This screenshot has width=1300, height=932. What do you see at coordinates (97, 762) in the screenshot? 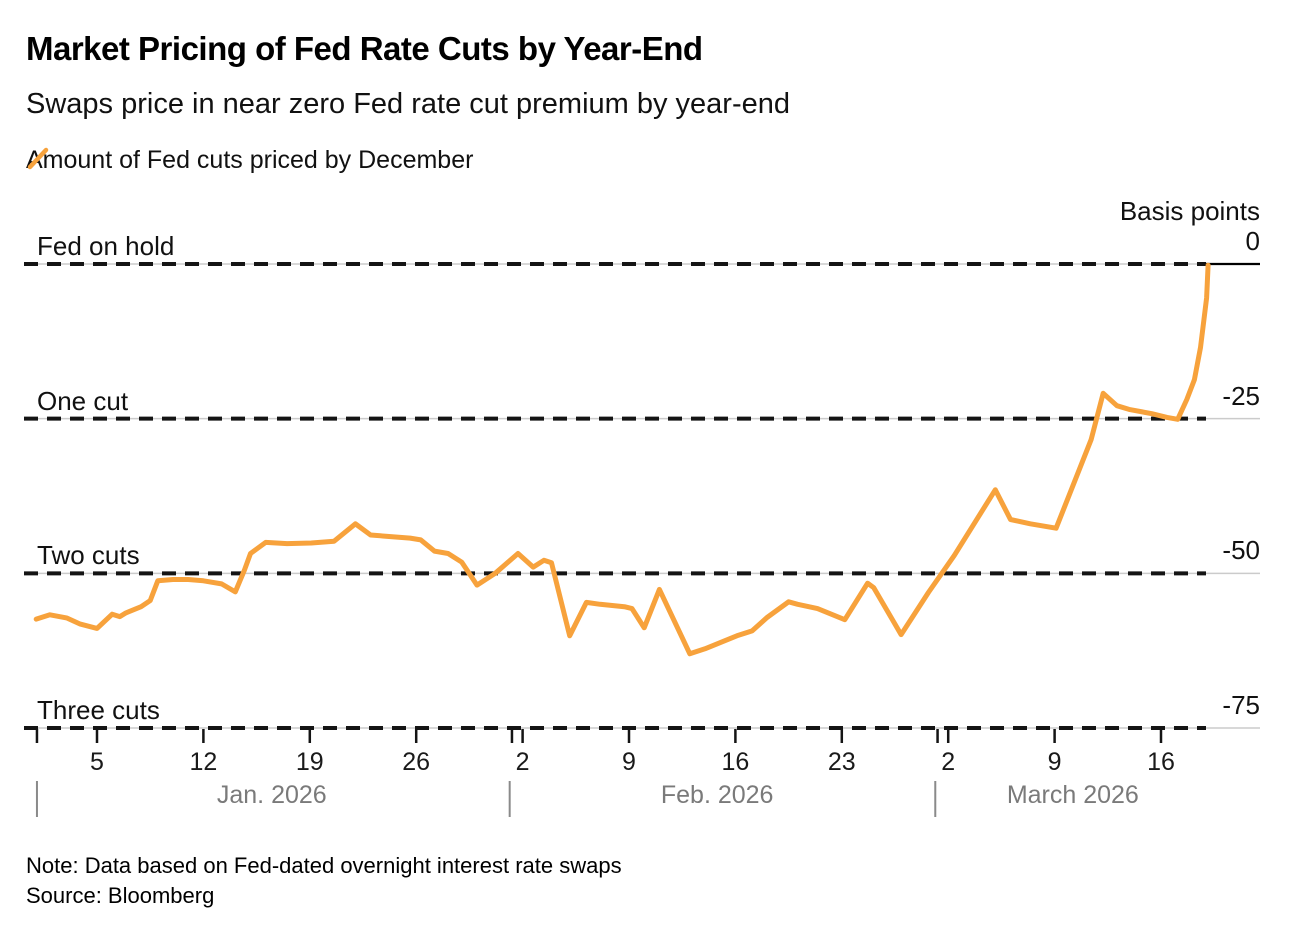
I see `x-tick-label-5: 5` at bounding box center [97, 762].